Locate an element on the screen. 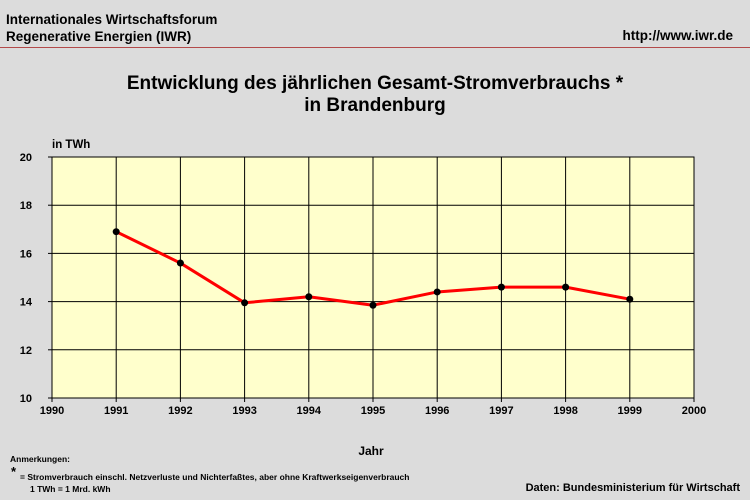  notes-heading: Anmerkungen: is located at coordinates (40, 459).